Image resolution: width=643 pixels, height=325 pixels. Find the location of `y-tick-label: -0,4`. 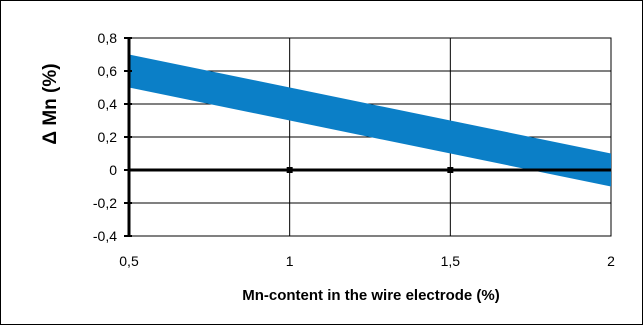

y-tick-label: -0,4 is located at coordinates (105, 236).